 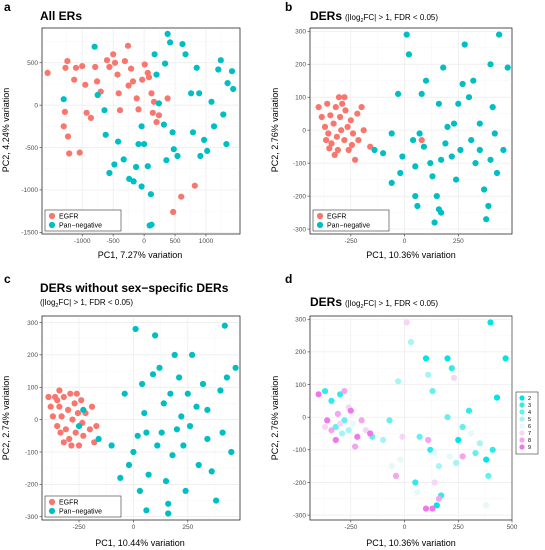 What do you see at coordinates (350, 527) in the screenshot?
I see `x-tick-label: -250` at bounding box center [350, 527].